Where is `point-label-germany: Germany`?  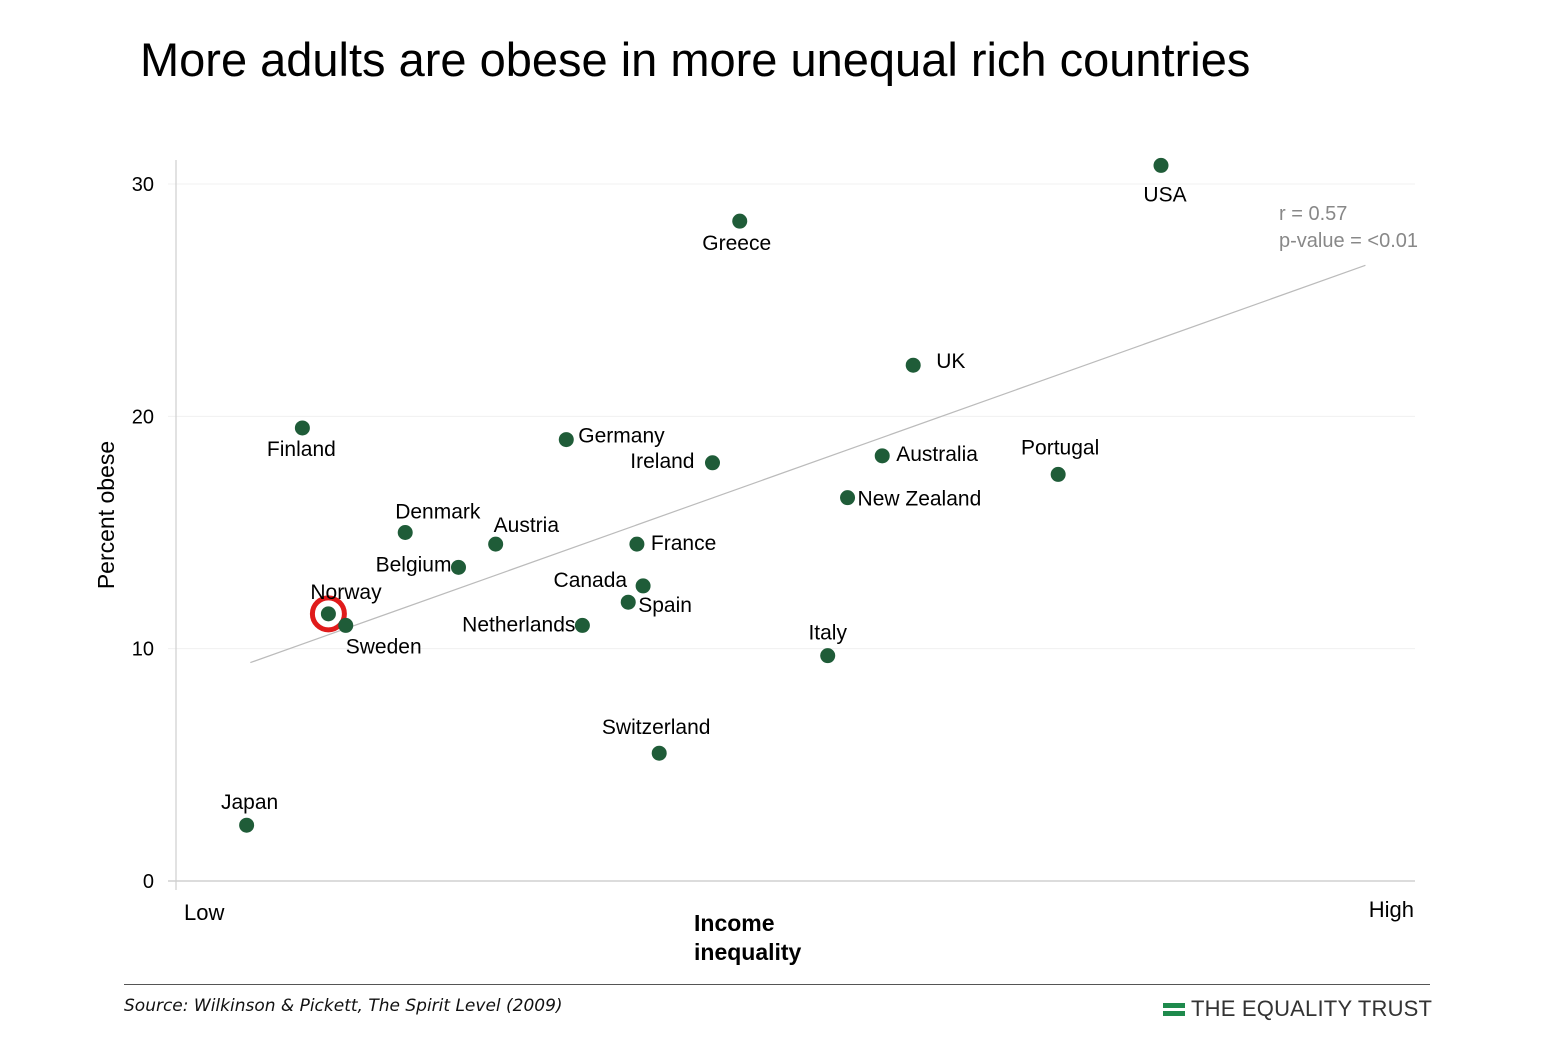 point-label-germany: Germany is located at coordinates (621, 436).